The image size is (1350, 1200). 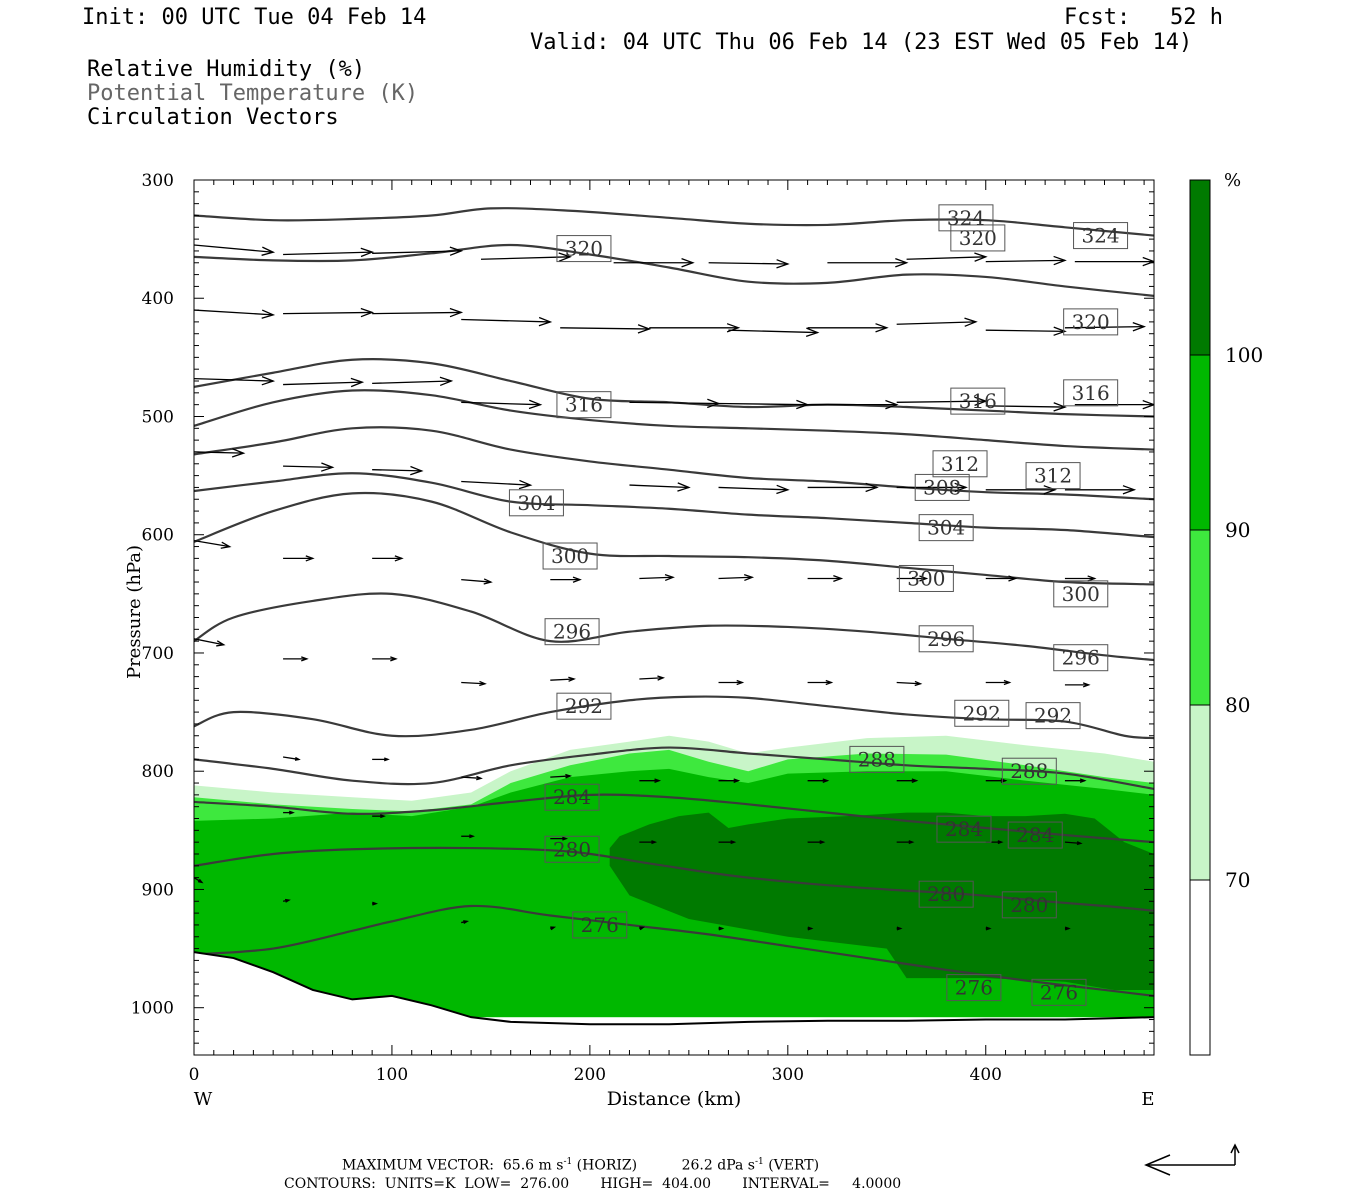 I want to click on below-ground-mask, so click(x=674, y=1003).